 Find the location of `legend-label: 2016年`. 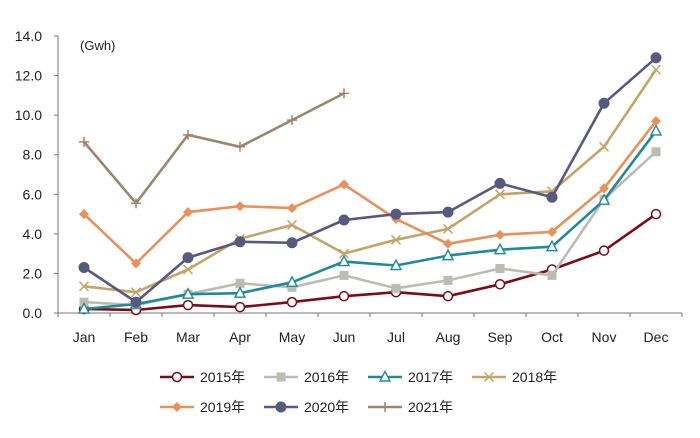

legend-label: 2016年 is located at coordinates (326, 377).